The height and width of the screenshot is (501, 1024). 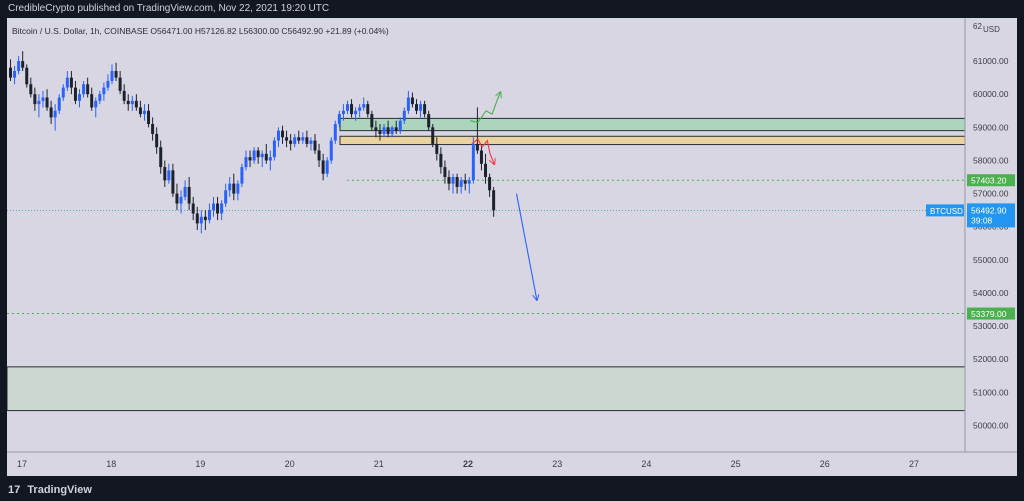 What do you see at coordinates (485, 108) in the screenshot?
I see `green-projection` at bounding box center [485, 108].